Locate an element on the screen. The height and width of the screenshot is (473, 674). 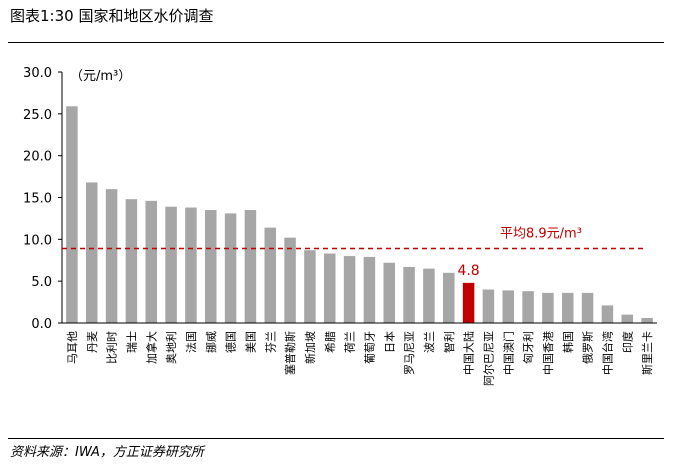
y-tick-label: 30.0 is located at coordinates (37, 73).